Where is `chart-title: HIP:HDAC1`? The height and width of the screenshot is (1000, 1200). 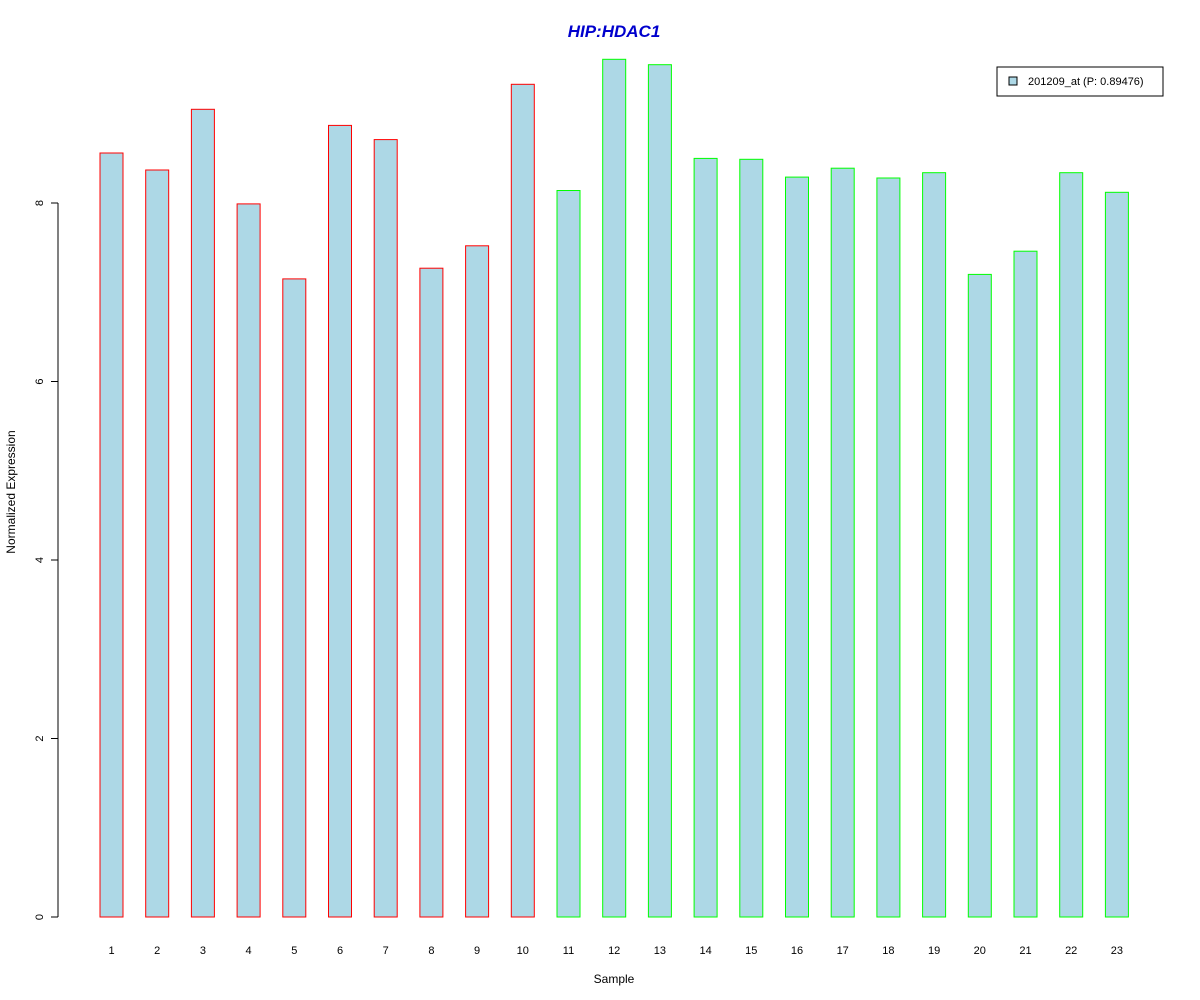 chart-title: HIP:HDAC1 is located at coordinates (614, 31).